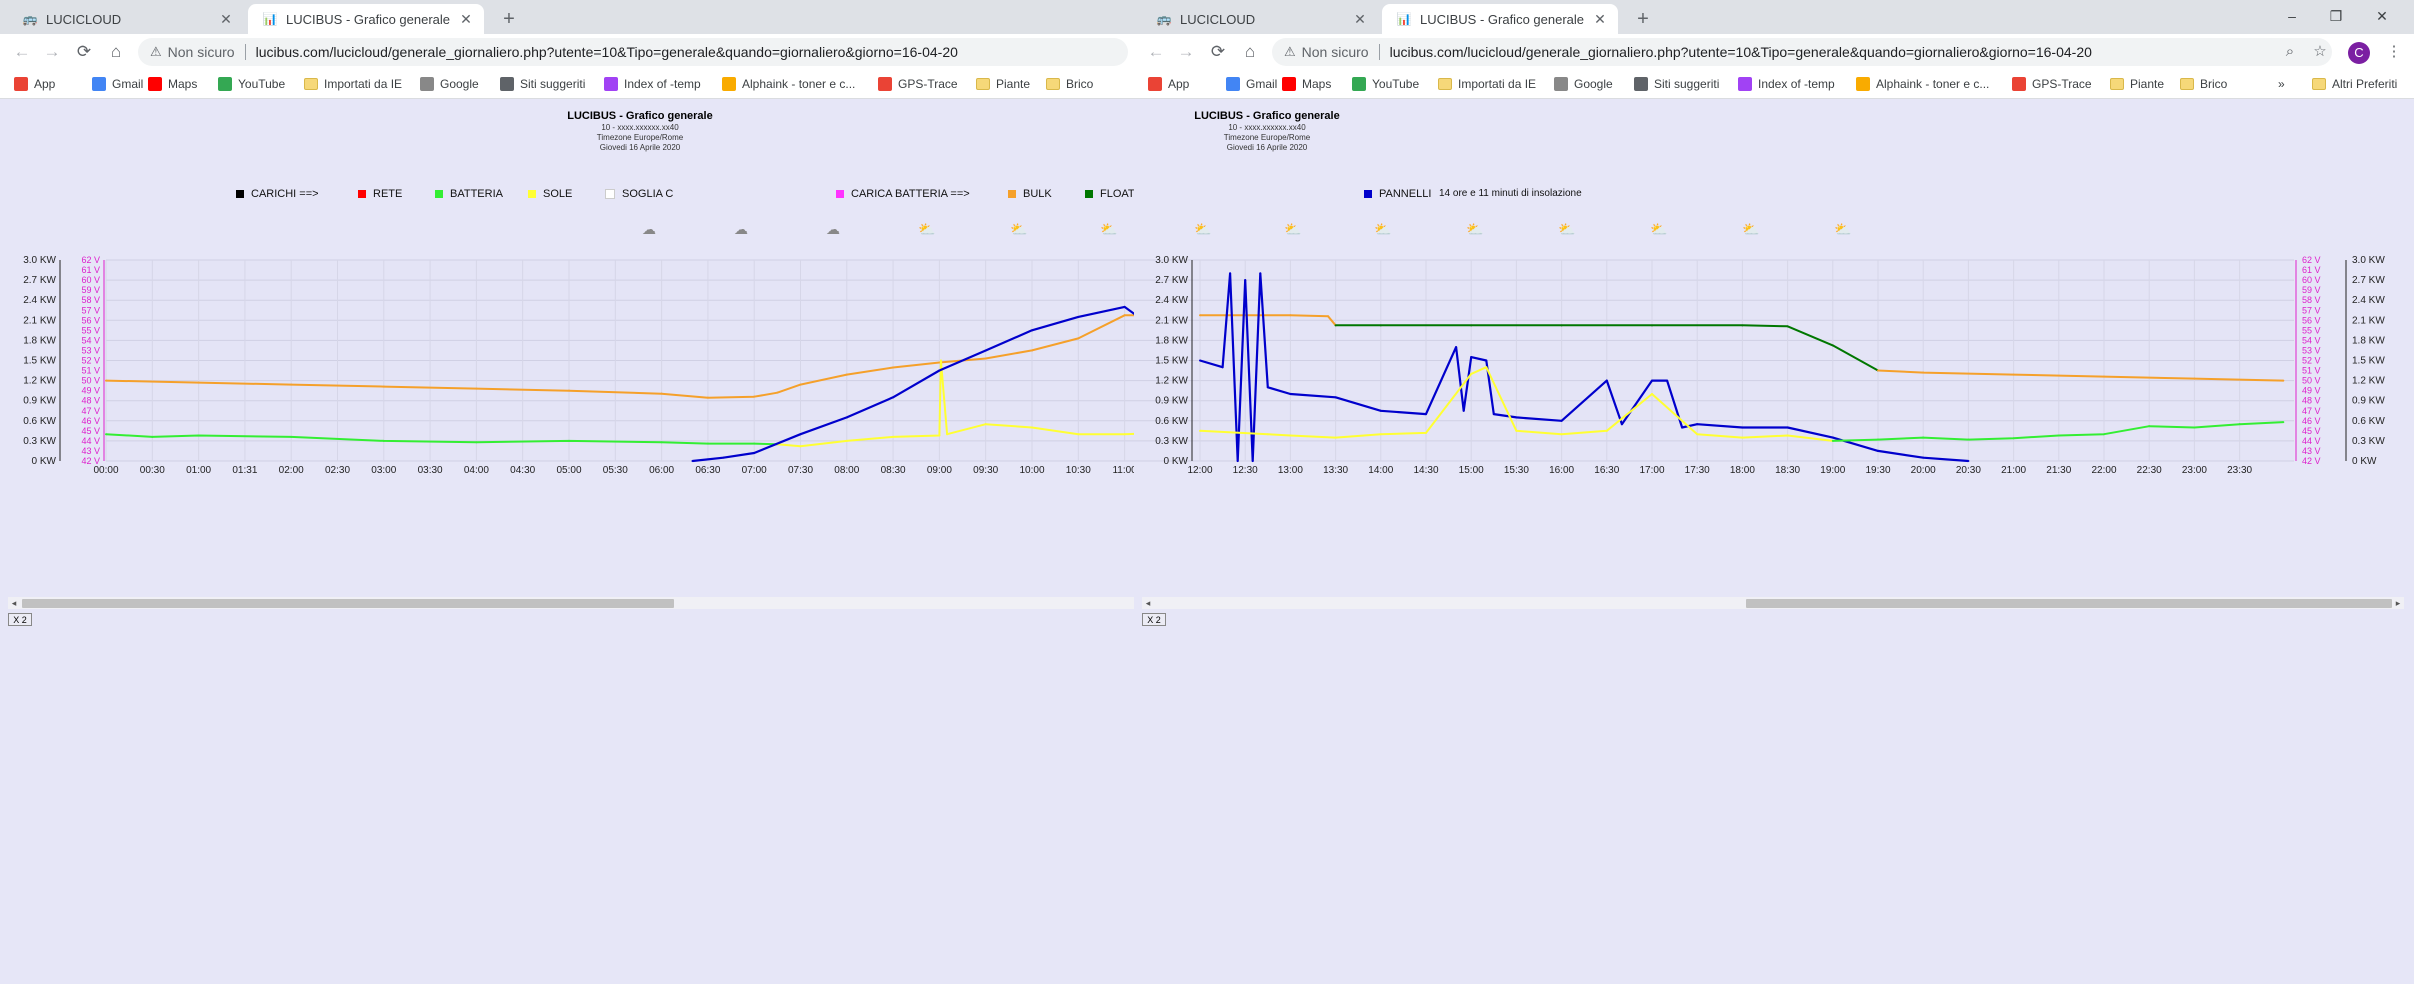 This screenshot has width=2414, height=984. I want to click on y-tick-label-kw: 2.1 KW, so click(2368, 320).